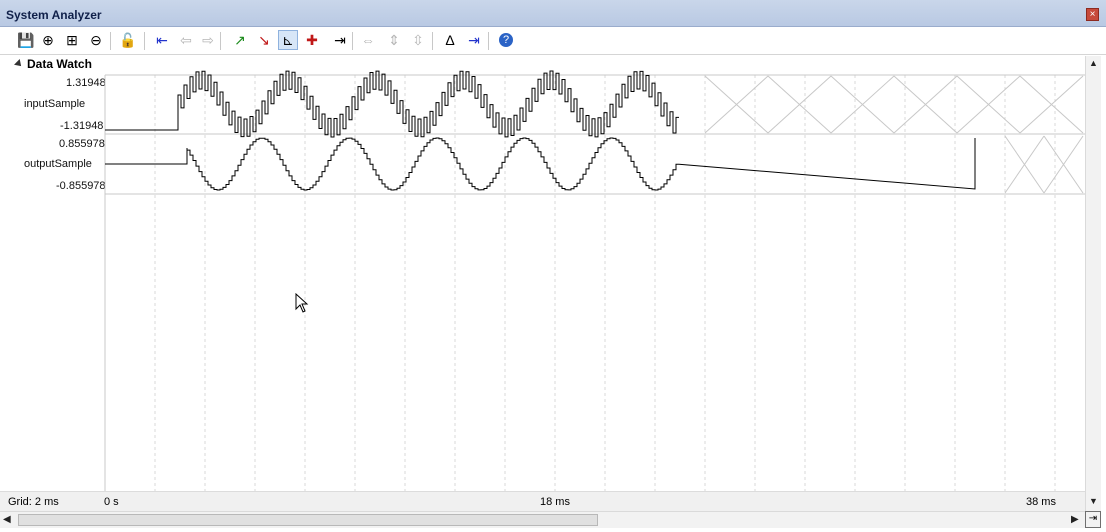 This screenshot has width=1106, height=532. I want to click on horizontal-scrollbar: ◀ ▶, so click(542, 519).